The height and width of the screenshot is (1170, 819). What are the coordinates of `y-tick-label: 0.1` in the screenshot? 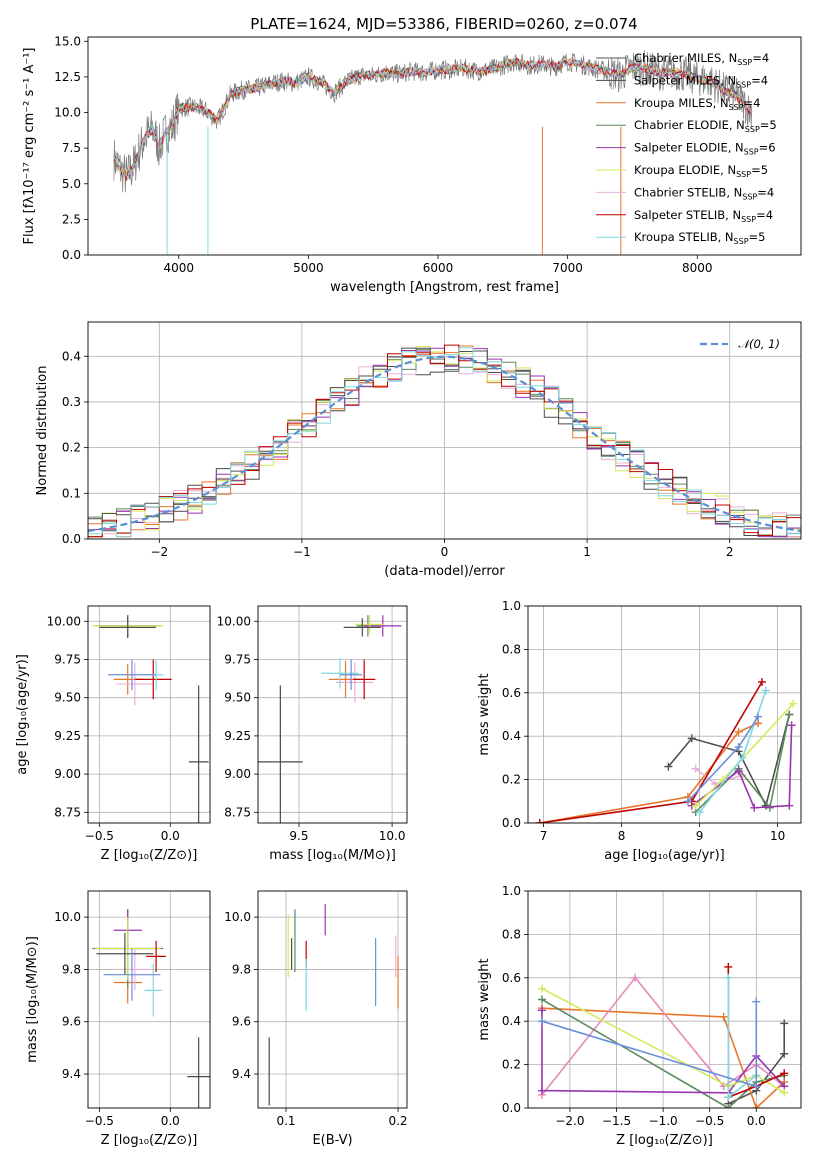 It's located at (71, 493).